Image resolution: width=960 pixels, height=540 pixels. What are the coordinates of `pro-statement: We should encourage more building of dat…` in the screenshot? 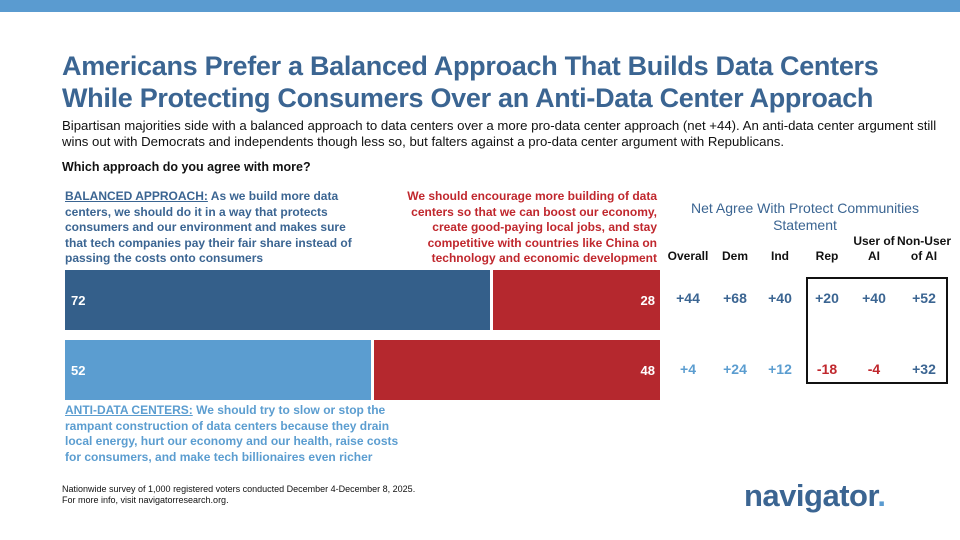 It's located at (532, 227).